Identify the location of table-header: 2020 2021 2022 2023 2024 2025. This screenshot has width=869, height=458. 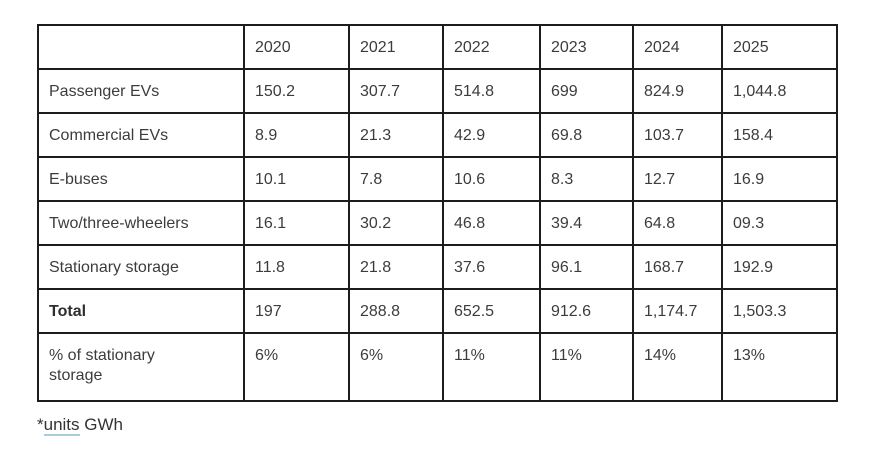
(437, 47).